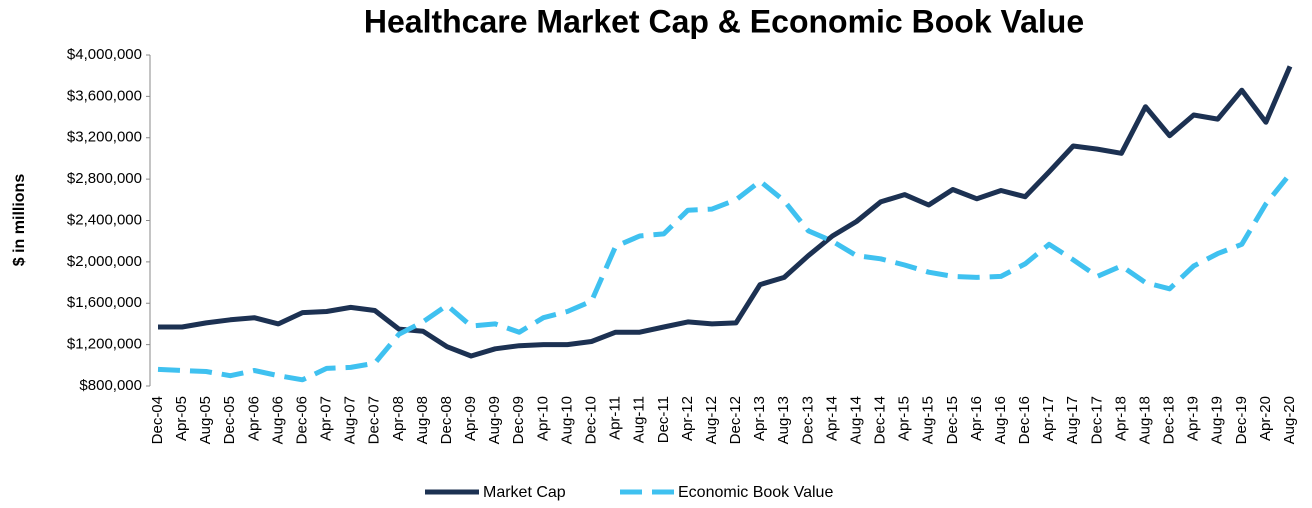 Image resolution: width=1312 pixels, height=508 pixels. What do you see at coordinates (157, 420) in the screenshot?
I see `x-tick-label: Dec-04` at bounding box center [157, 420].